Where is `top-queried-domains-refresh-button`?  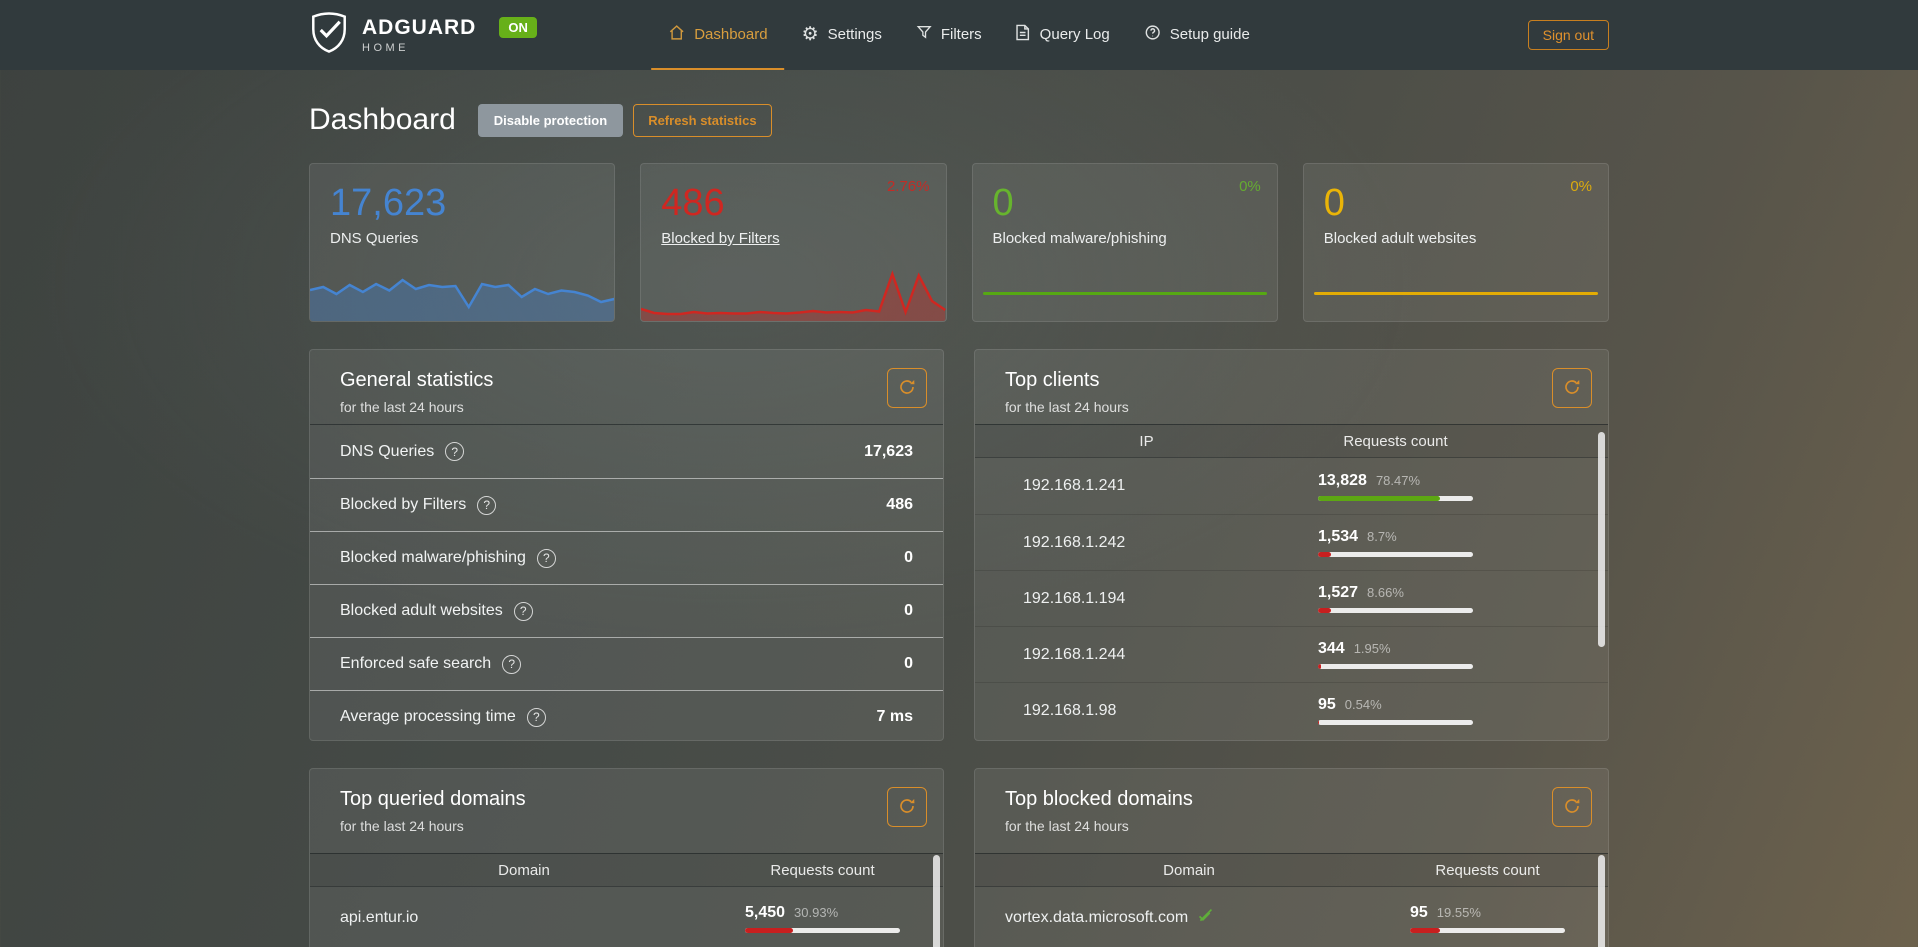 top-queried-domains-refresh-button is located at coordinates (907, 807).